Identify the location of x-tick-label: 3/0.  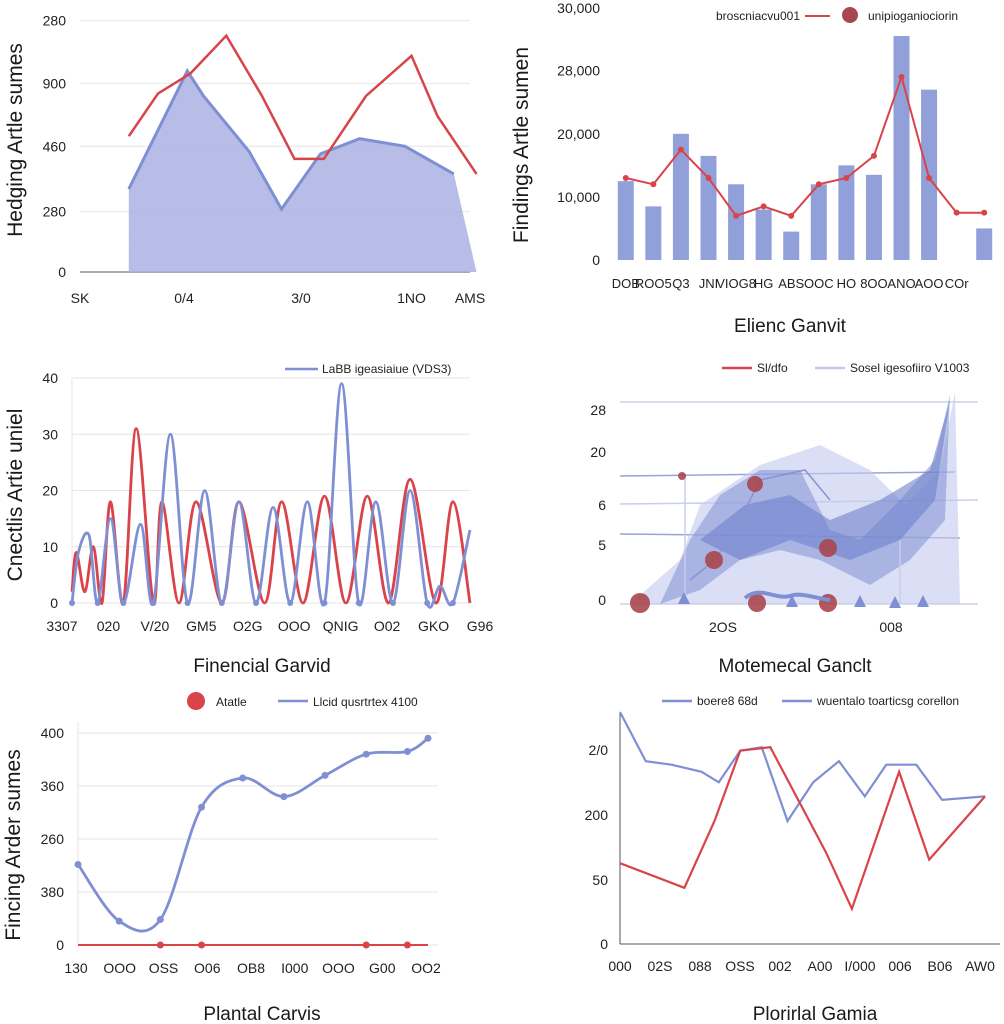
(301, 298).